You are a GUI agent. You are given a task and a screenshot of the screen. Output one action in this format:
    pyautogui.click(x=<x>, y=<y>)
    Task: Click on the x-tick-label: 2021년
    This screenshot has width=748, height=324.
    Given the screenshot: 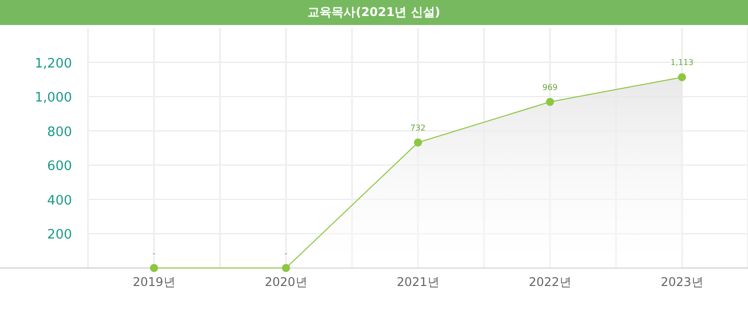 What is the action you would take?
    pyautogui.click(x=418, y=282)
    